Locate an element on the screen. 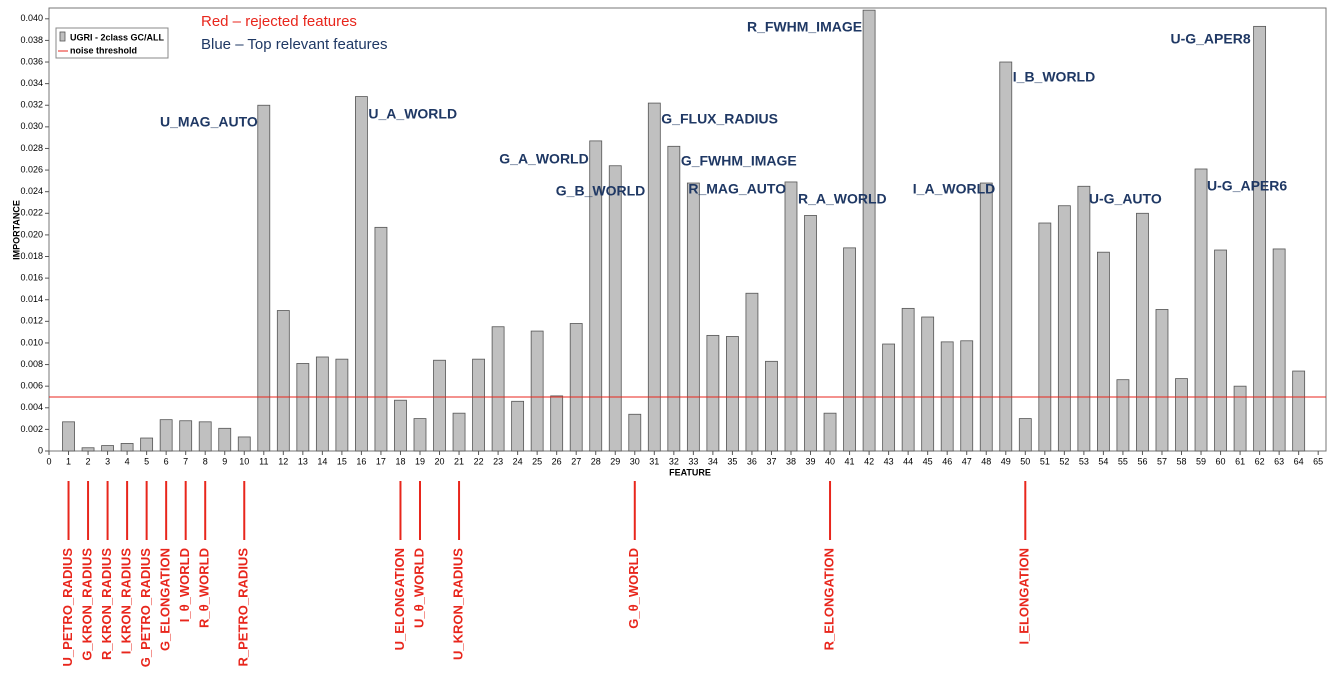 This screenshot has width=1328, height=674. x-tick-label: 18 is located at coordinates (400, 461).